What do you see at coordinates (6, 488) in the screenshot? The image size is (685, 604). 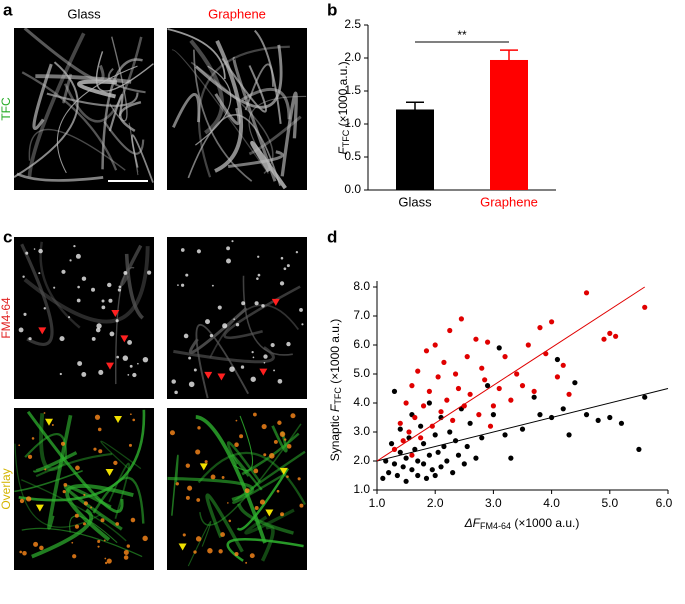 I see `row-label: Overlay` at bounding box center [6, 488].